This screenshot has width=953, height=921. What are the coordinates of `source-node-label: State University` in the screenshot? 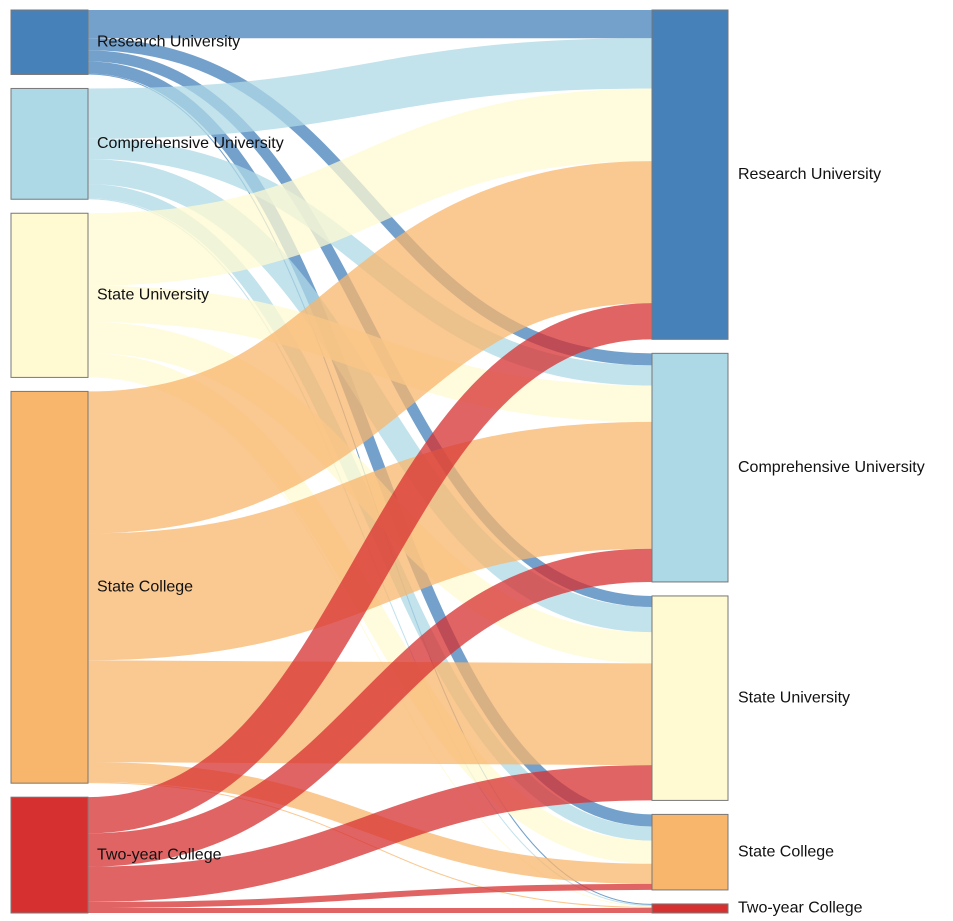 It's located at (153, 295).